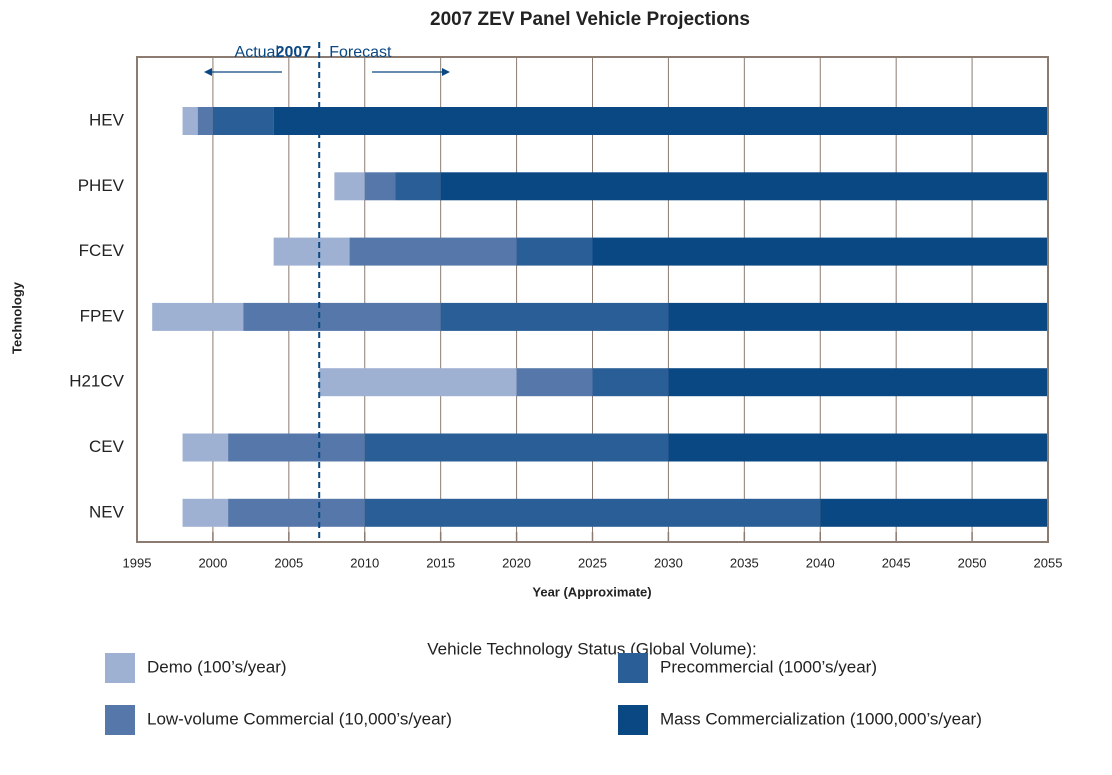 The width and height of the screenshot is (1112, 775). Describe the element at coordinates (212, 562) in the screenshot. I see `x-tick-label: 2000` at that location.